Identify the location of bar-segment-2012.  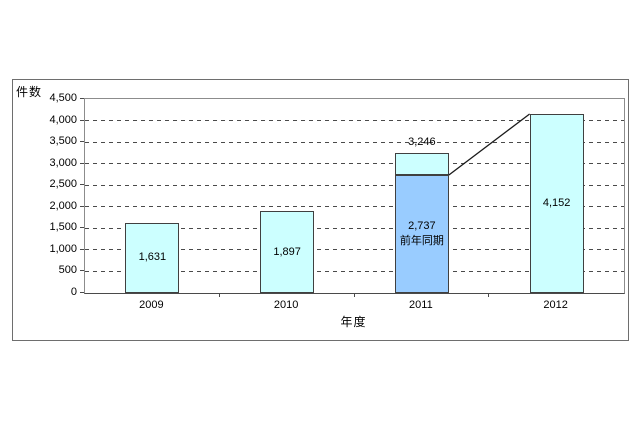
(556, 203).